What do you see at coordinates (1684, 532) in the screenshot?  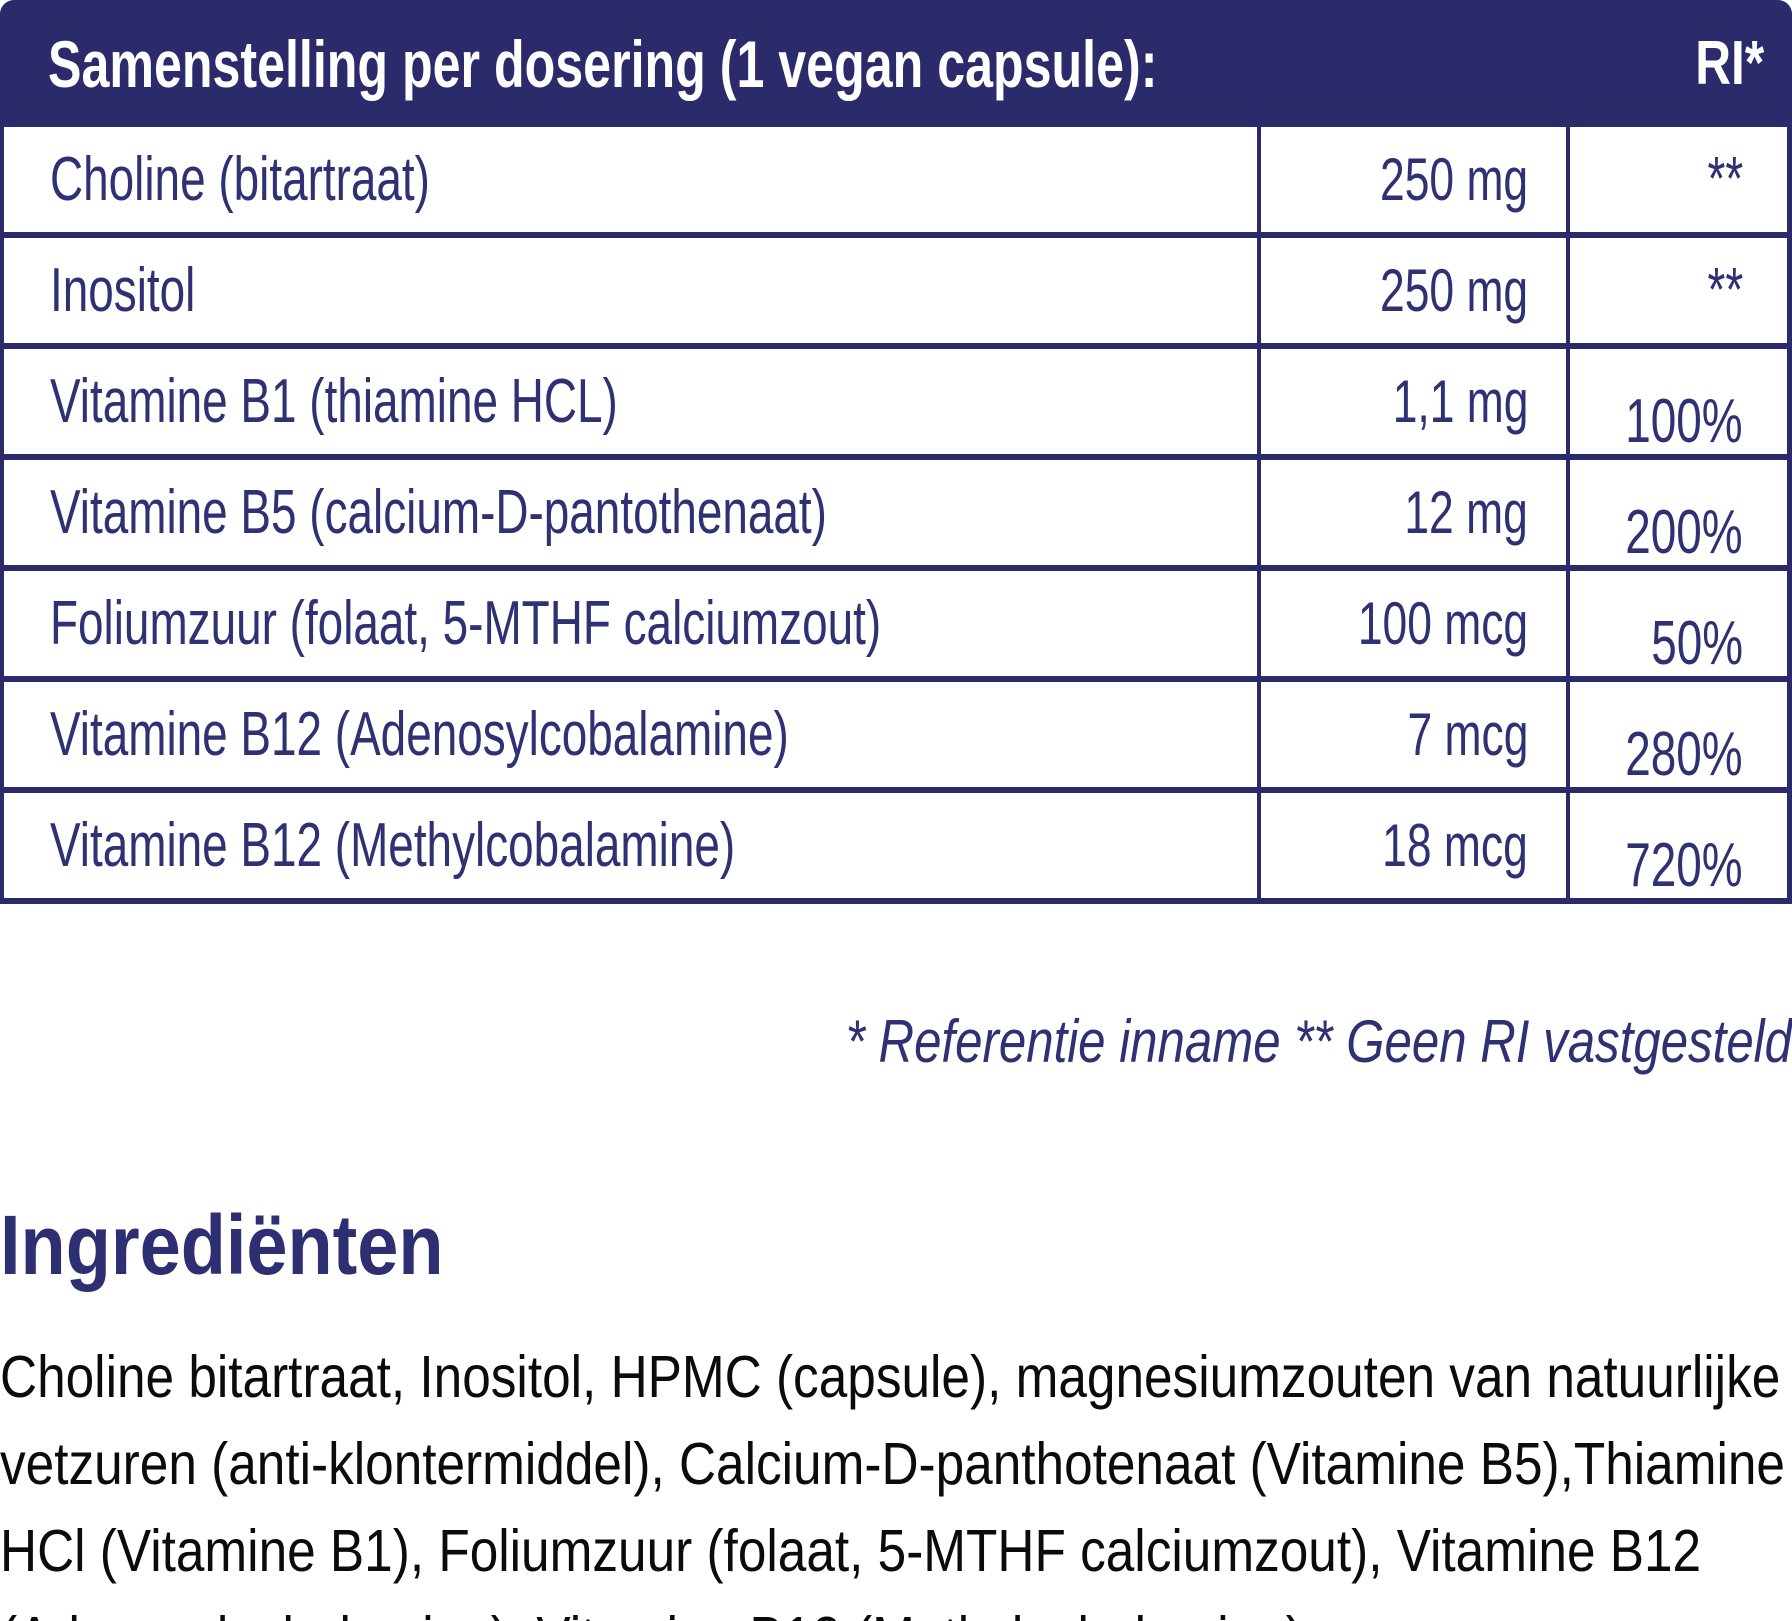 I see `ingredient-ri-value: 200%` at bounding box center [1684, 532].